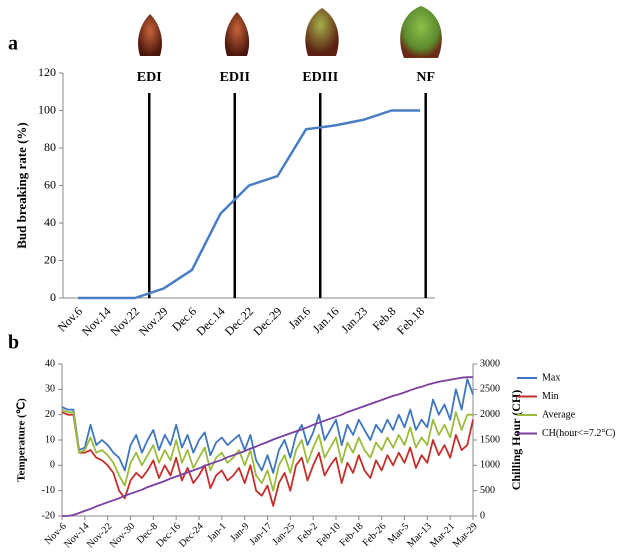 Image resolution: width=625 pixels, height=559 pixels. What do you see at coordinates (490, 465) in the screenshot?
I see `y2-tick-label: 1000` at bounding box center [490, 465].